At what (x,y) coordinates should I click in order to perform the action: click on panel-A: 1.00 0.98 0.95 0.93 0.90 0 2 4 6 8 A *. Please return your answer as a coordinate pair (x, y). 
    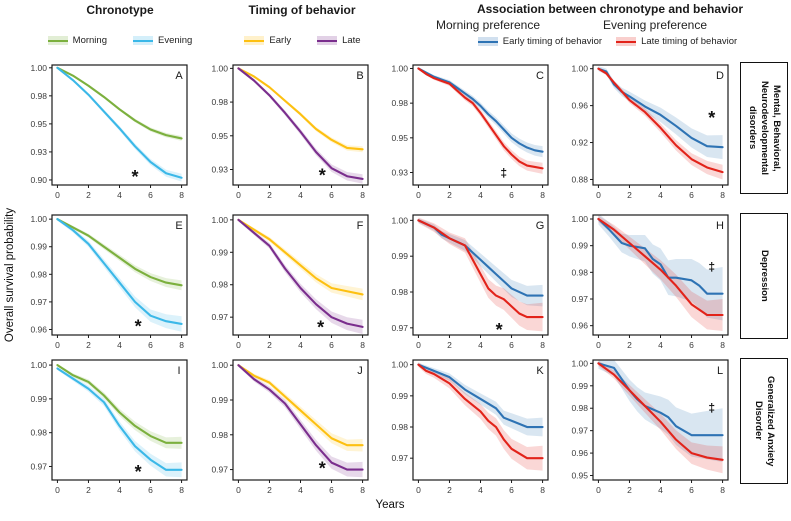
    Looking at the image, I should click on (104, 133).